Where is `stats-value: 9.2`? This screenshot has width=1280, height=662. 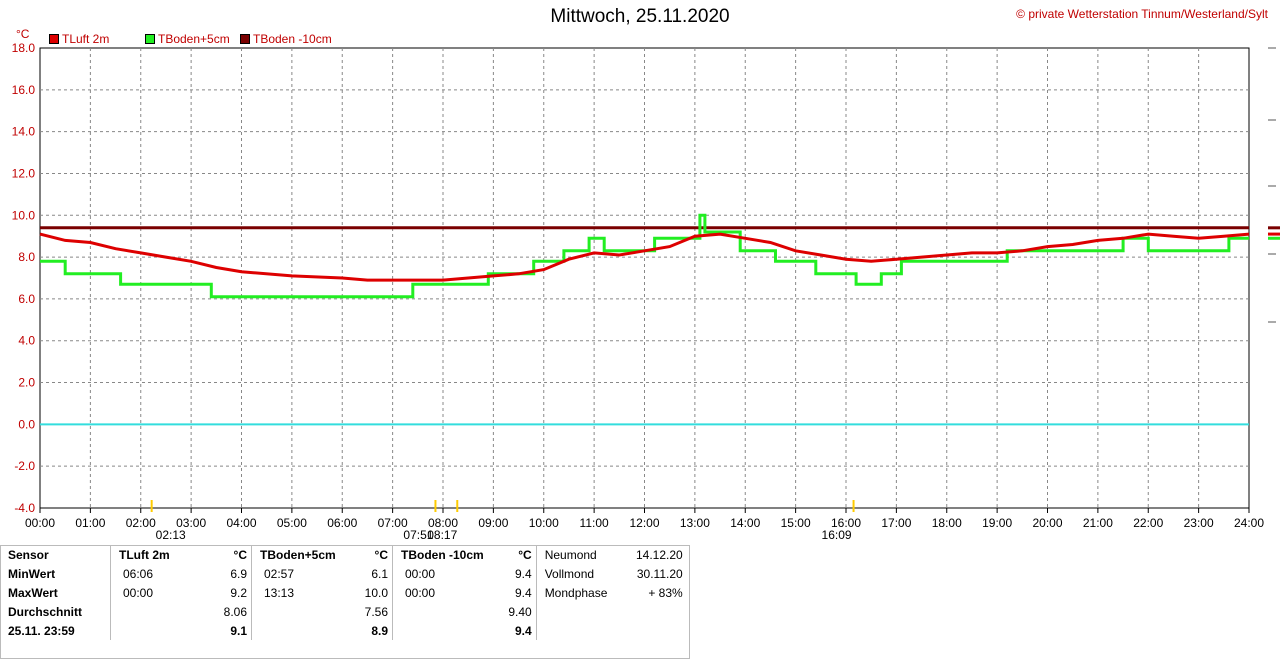
stats-value: 9.2 is located at coordinates (238, 592).